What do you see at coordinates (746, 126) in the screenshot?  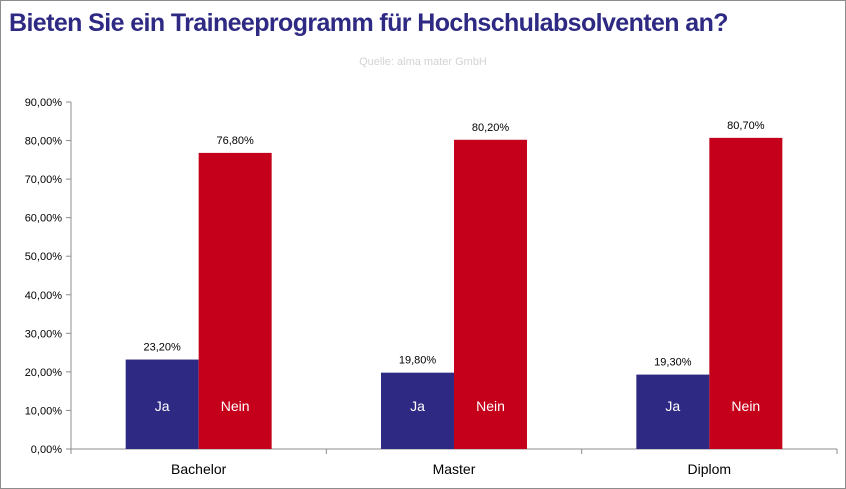 I see `data-label: 80,70%` at bounding box center [746, 126].